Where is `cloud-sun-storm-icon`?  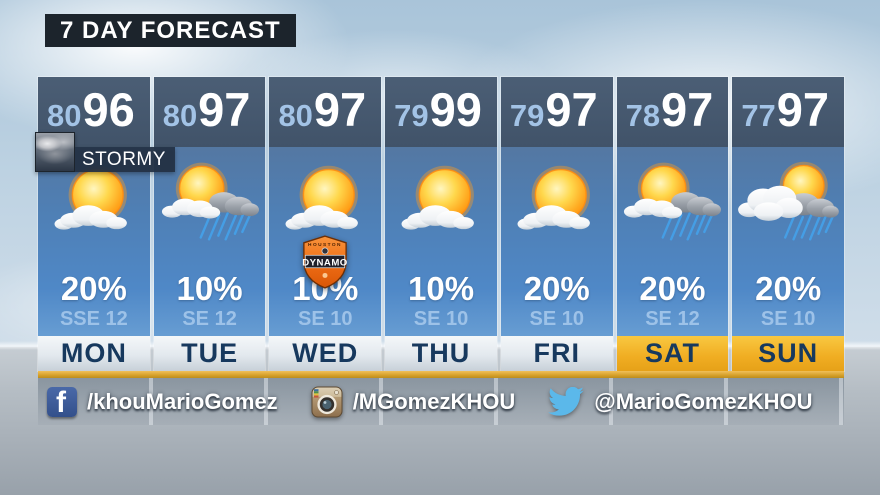 cloud-sun-storm-icon is located at coordinates (788, 200).